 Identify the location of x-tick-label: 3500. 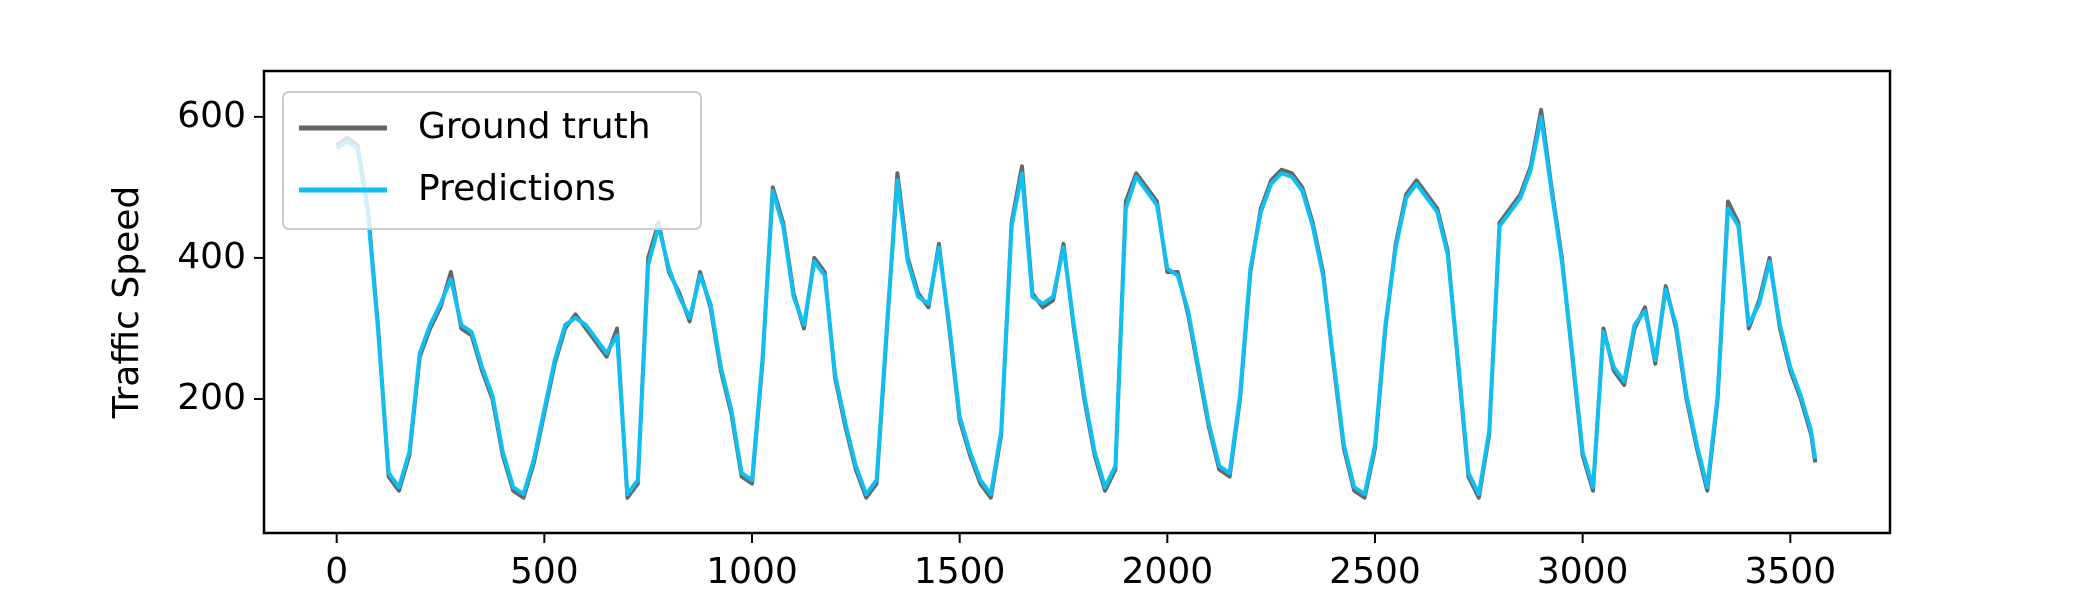
(1791, 571).